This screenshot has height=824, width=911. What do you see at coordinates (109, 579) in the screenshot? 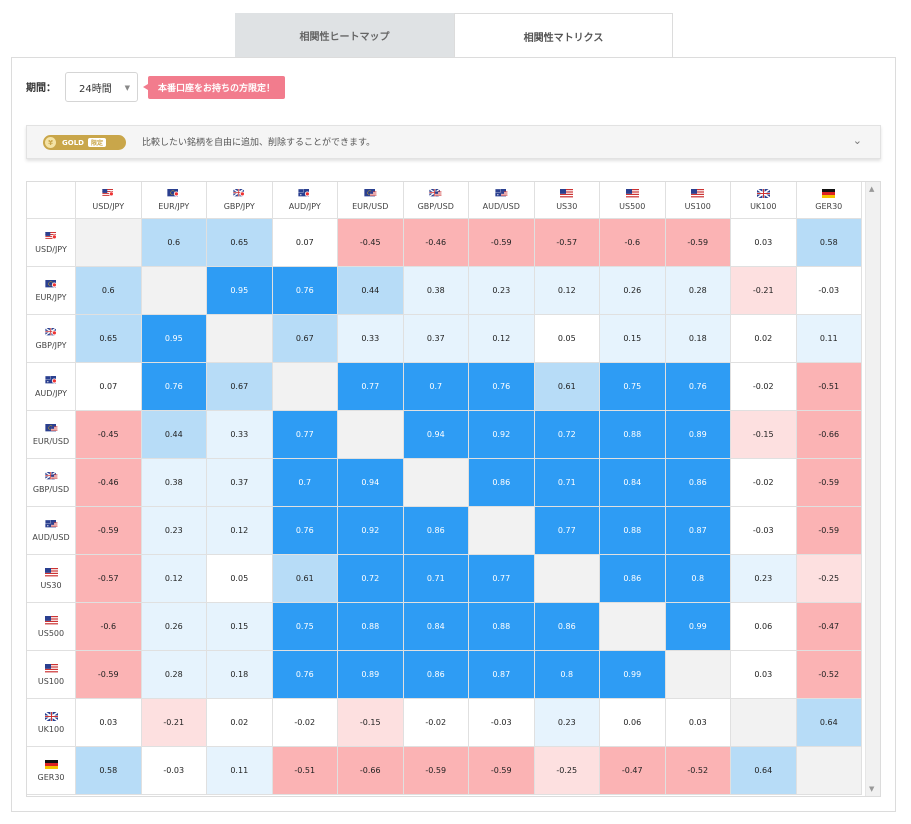
I see `matrix-cell: -0.57` at bounding box center [109, 579].